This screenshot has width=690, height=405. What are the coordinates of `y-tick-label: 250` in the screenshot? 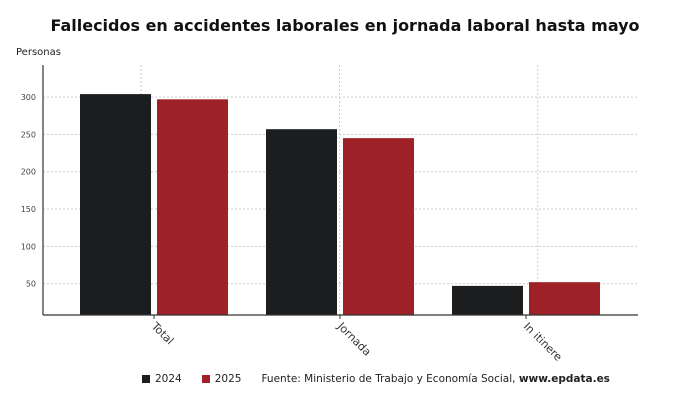 It's located at (28, 134).